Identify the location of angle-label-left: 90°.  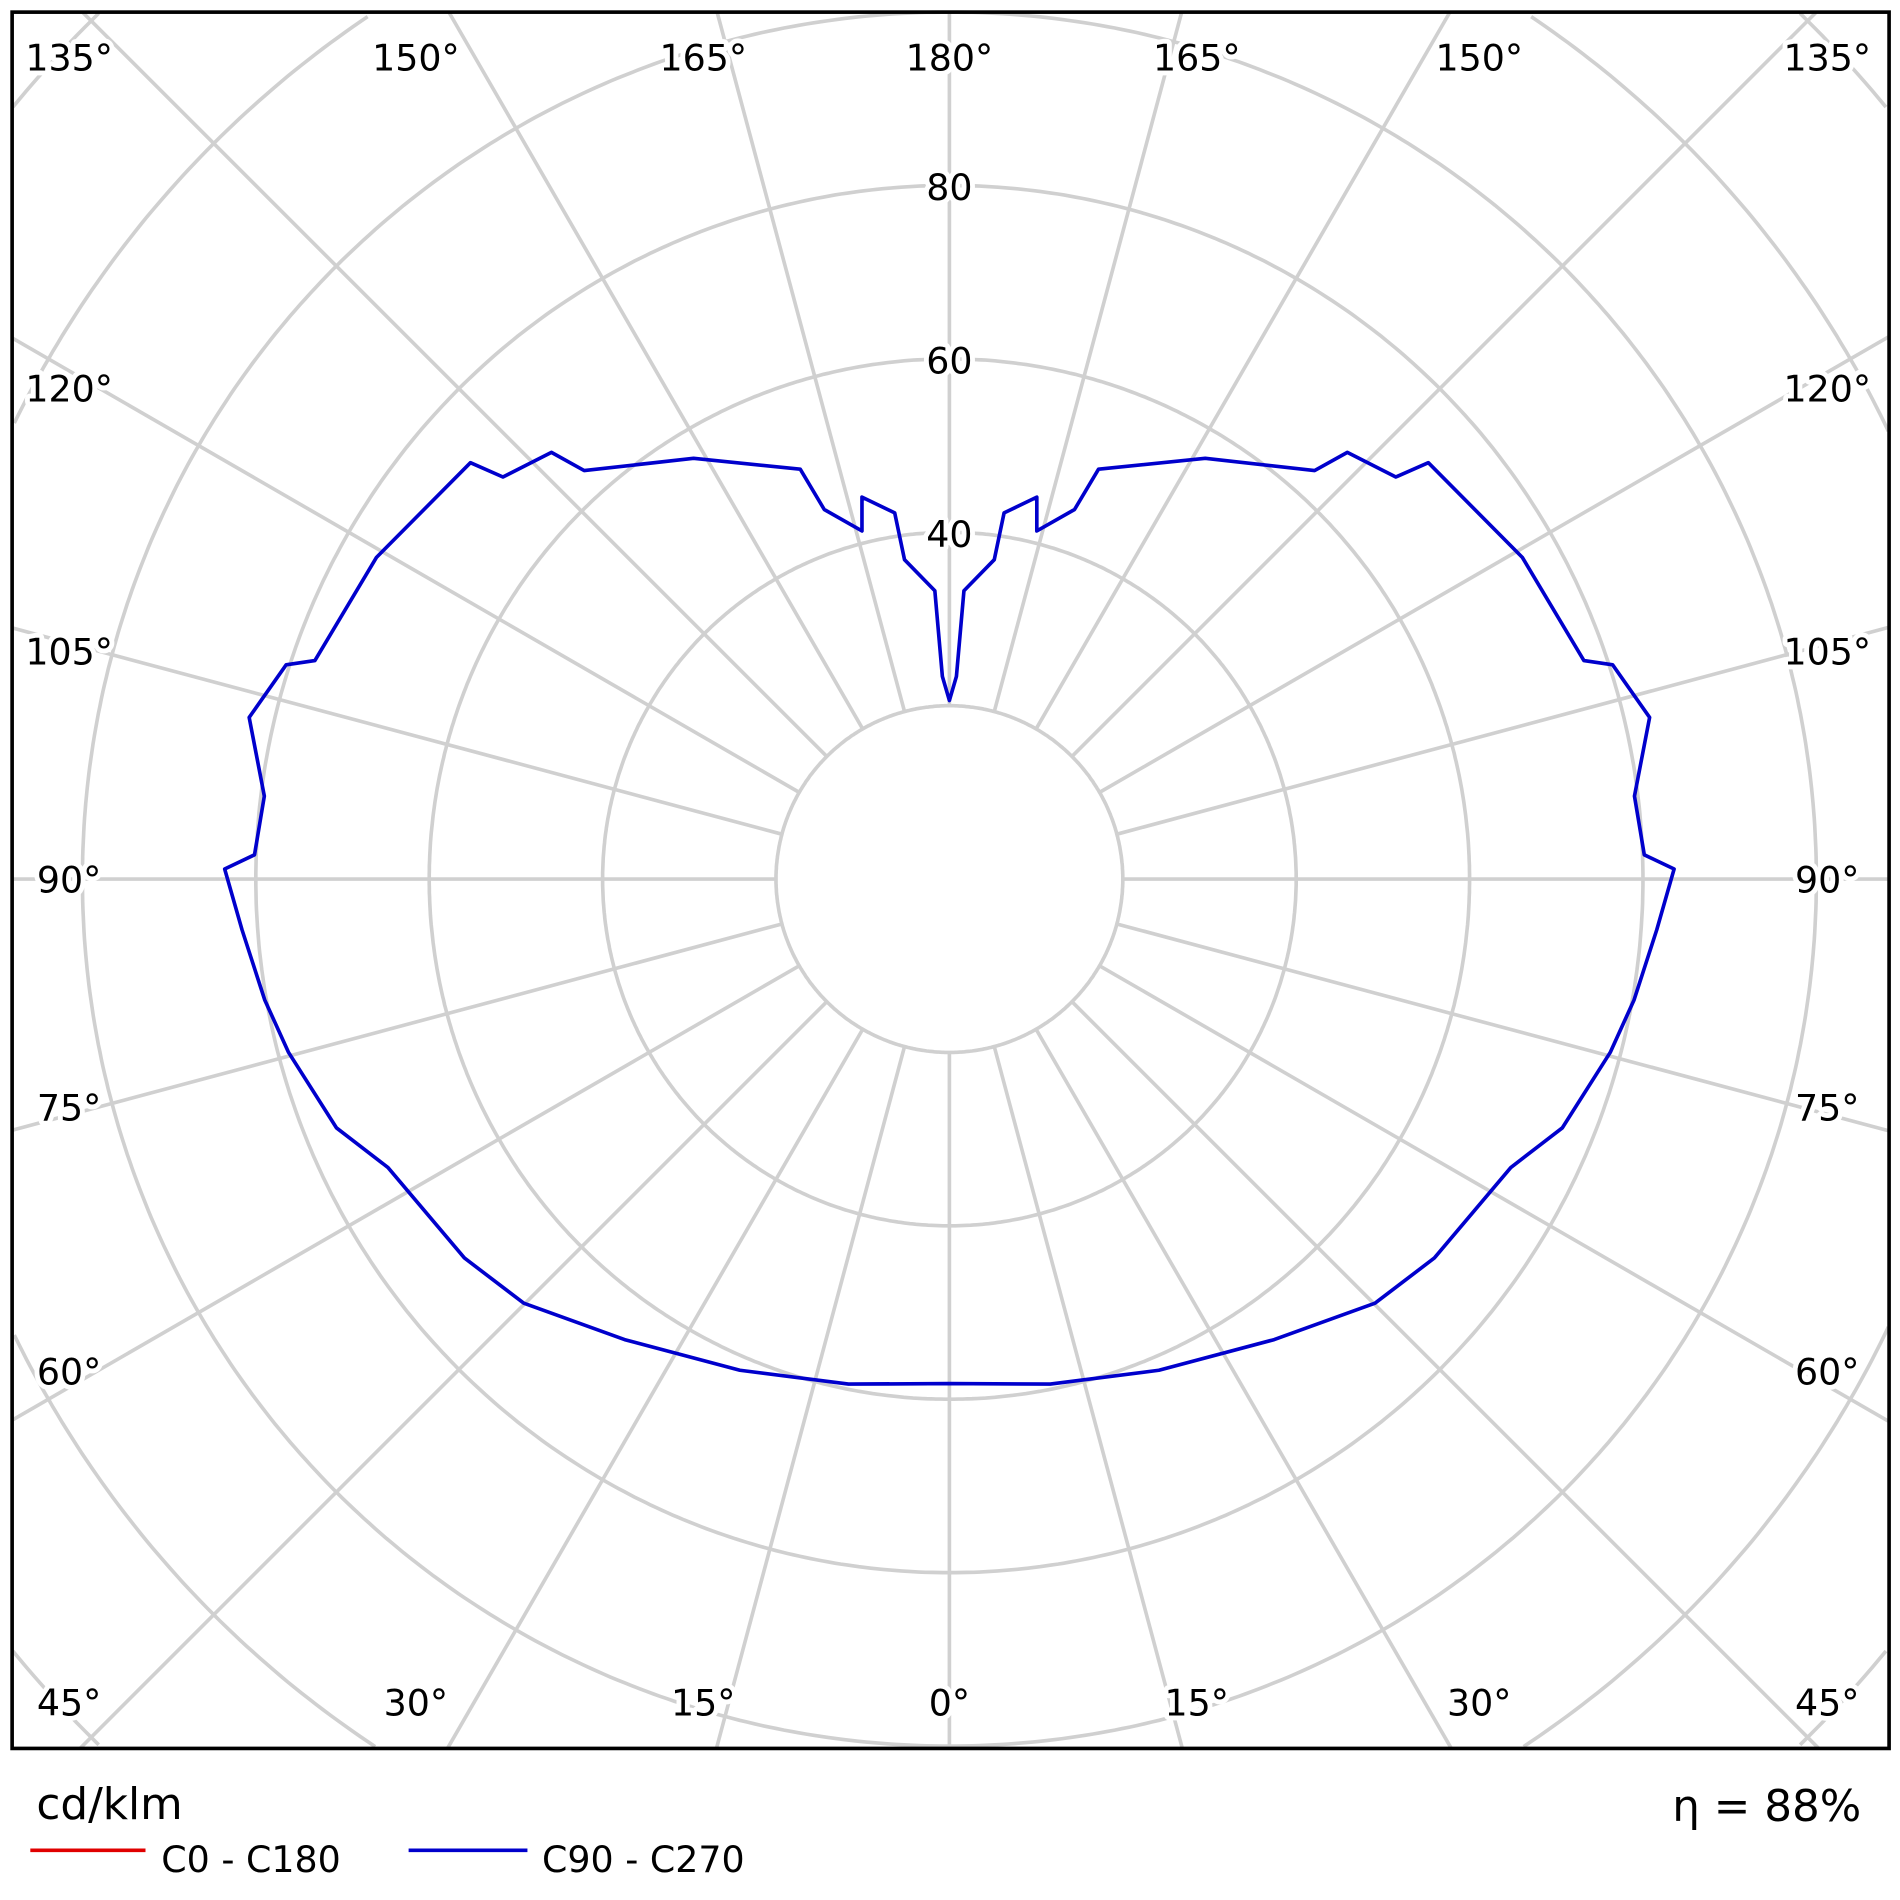
(69, 879).